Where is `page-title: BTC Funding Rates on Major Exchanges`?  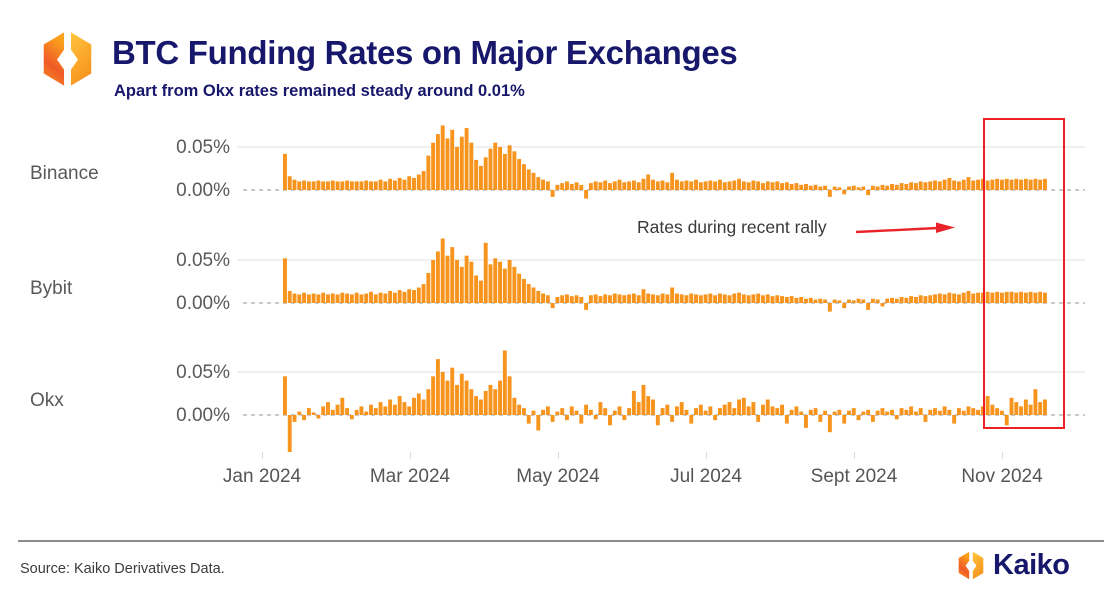 page-title: BTC Funding Rates on Major Exchanges is located at coordinates (425, 52).